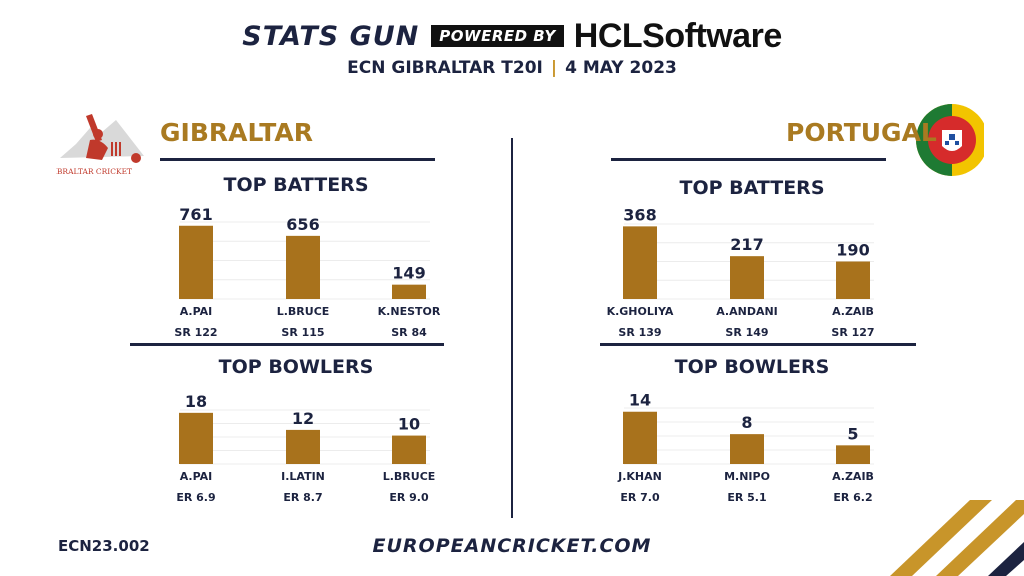 This screenshot has width=1024, height=576. I want to click on brand-header: STATS GUN POWERED BY HCLSoftware, so click(512, 36).